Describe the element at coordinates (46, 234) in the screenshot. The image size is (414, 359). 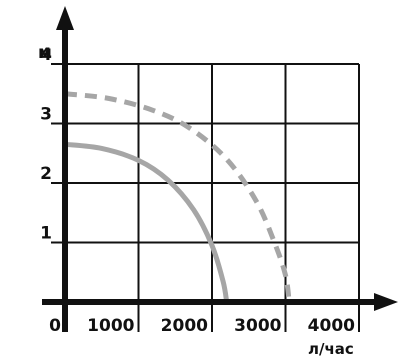
I see `y-tick-label-1: 1` at that location.